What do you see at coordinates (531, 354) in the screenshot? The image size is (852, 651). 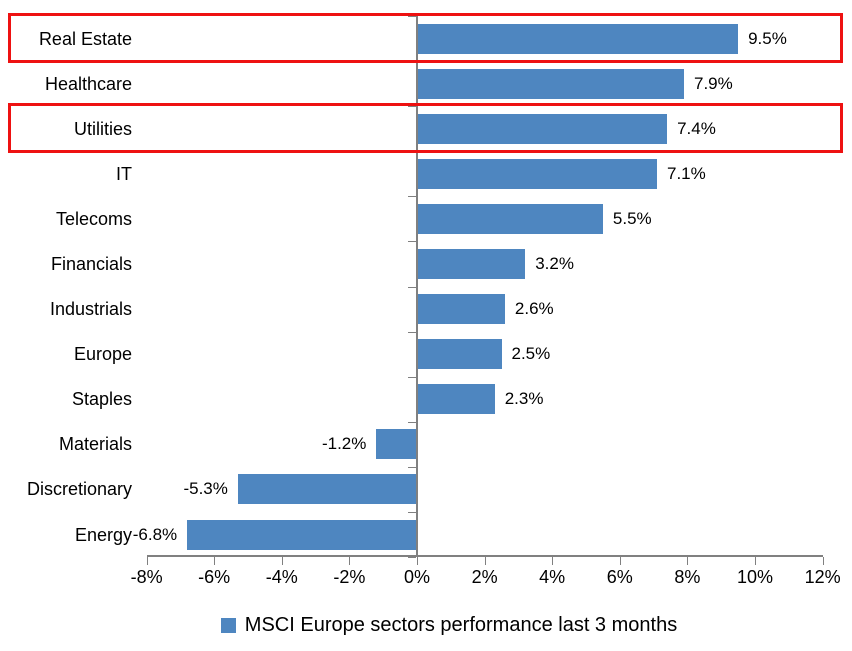 I see `value-label: 2.5%` at bounding box center [531, 354].